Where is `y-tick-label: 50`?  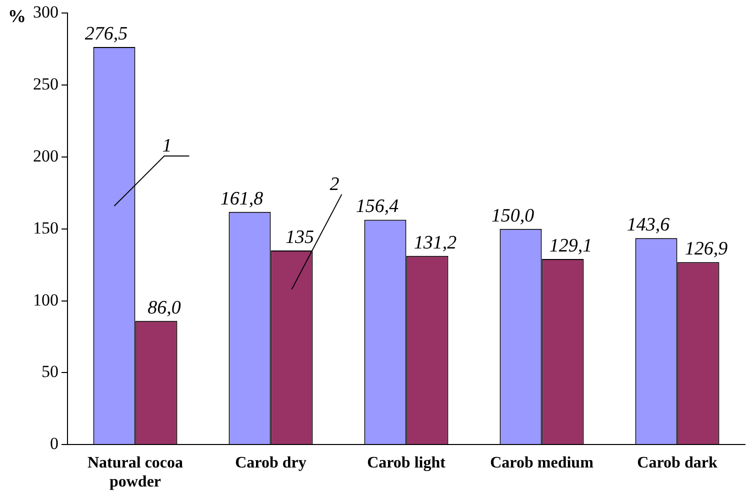 y-tick-label: 50 is located at coordinates (50, 372).